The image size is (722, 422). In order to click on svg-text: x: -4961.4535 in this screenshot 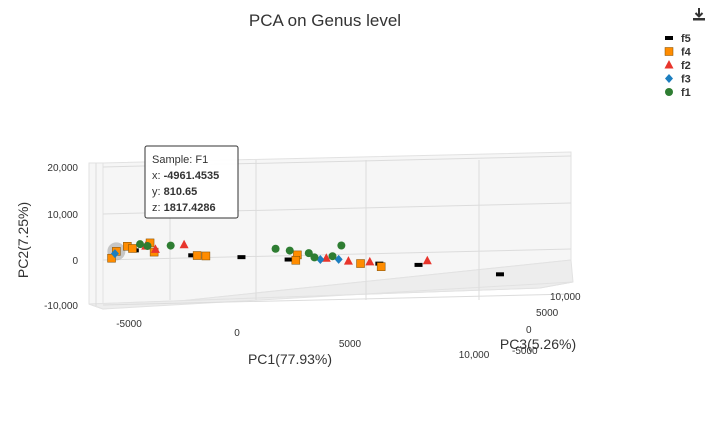, I will do `click(185, 176)`.